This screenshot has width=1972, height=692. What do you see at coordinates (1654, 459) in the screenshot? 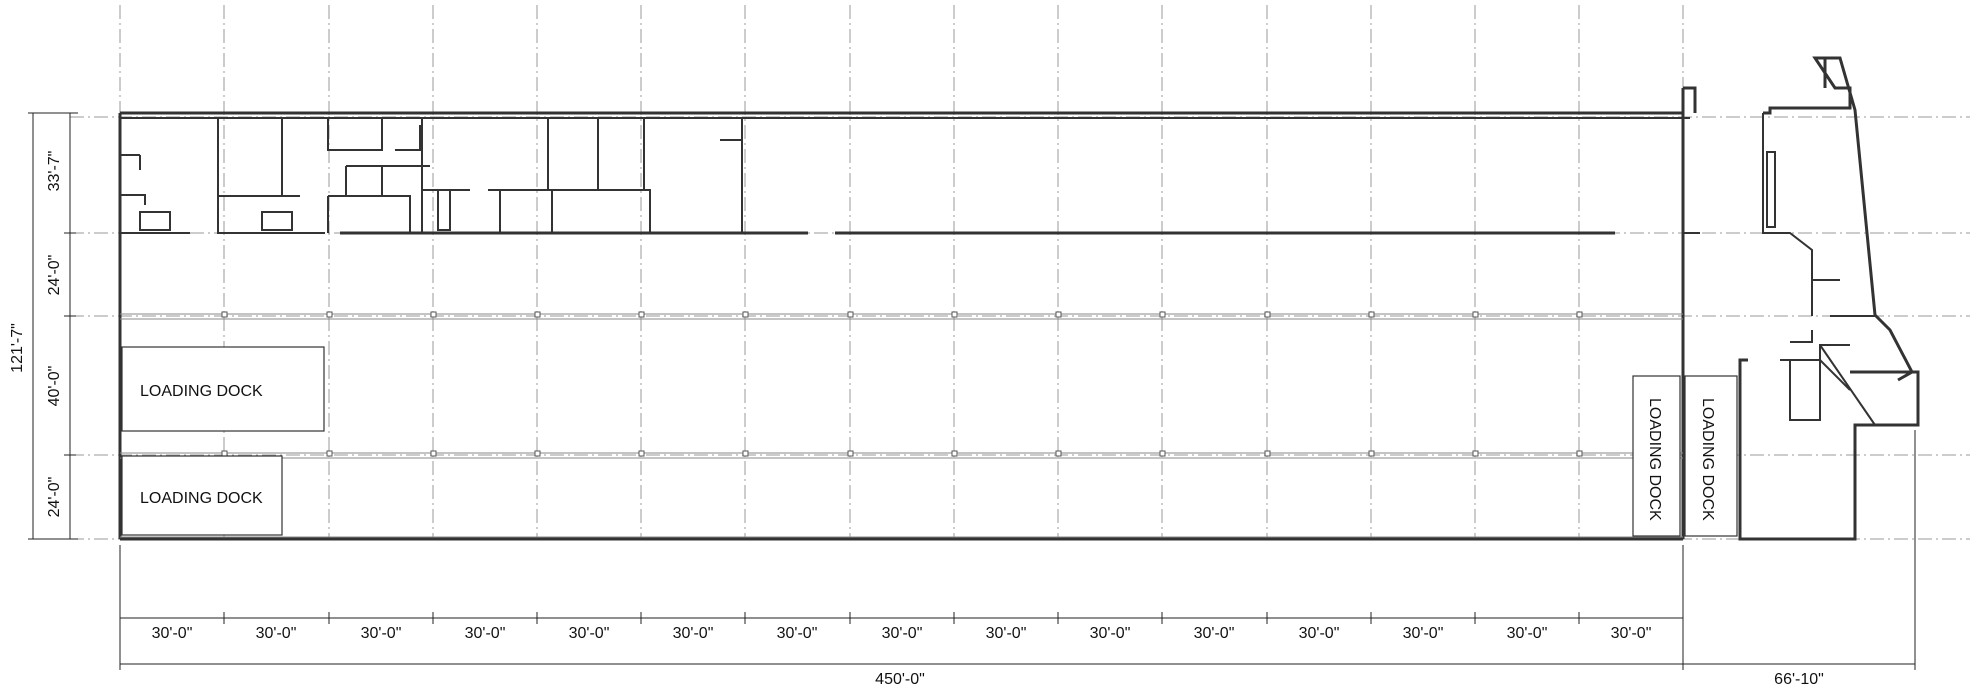
I see `loading-dock-label-3: LOADING DOCK` at bounding box center [1654, 459].